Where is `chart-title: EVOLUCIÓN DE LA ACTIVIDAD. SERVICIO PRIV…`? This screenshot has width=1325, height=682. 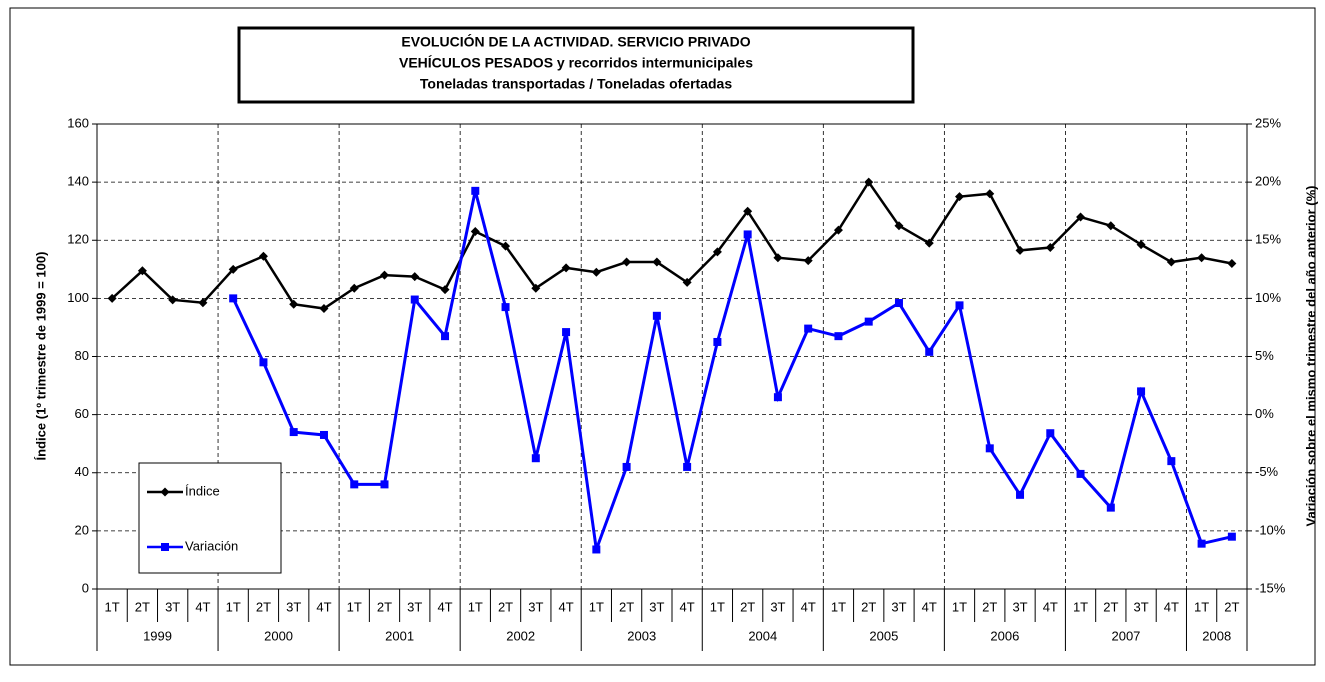
chart-title: EVOLUCIÓN DE LA ACTIVIDAD. SERVICIO PRIV… is located at coordinates (575, 41).